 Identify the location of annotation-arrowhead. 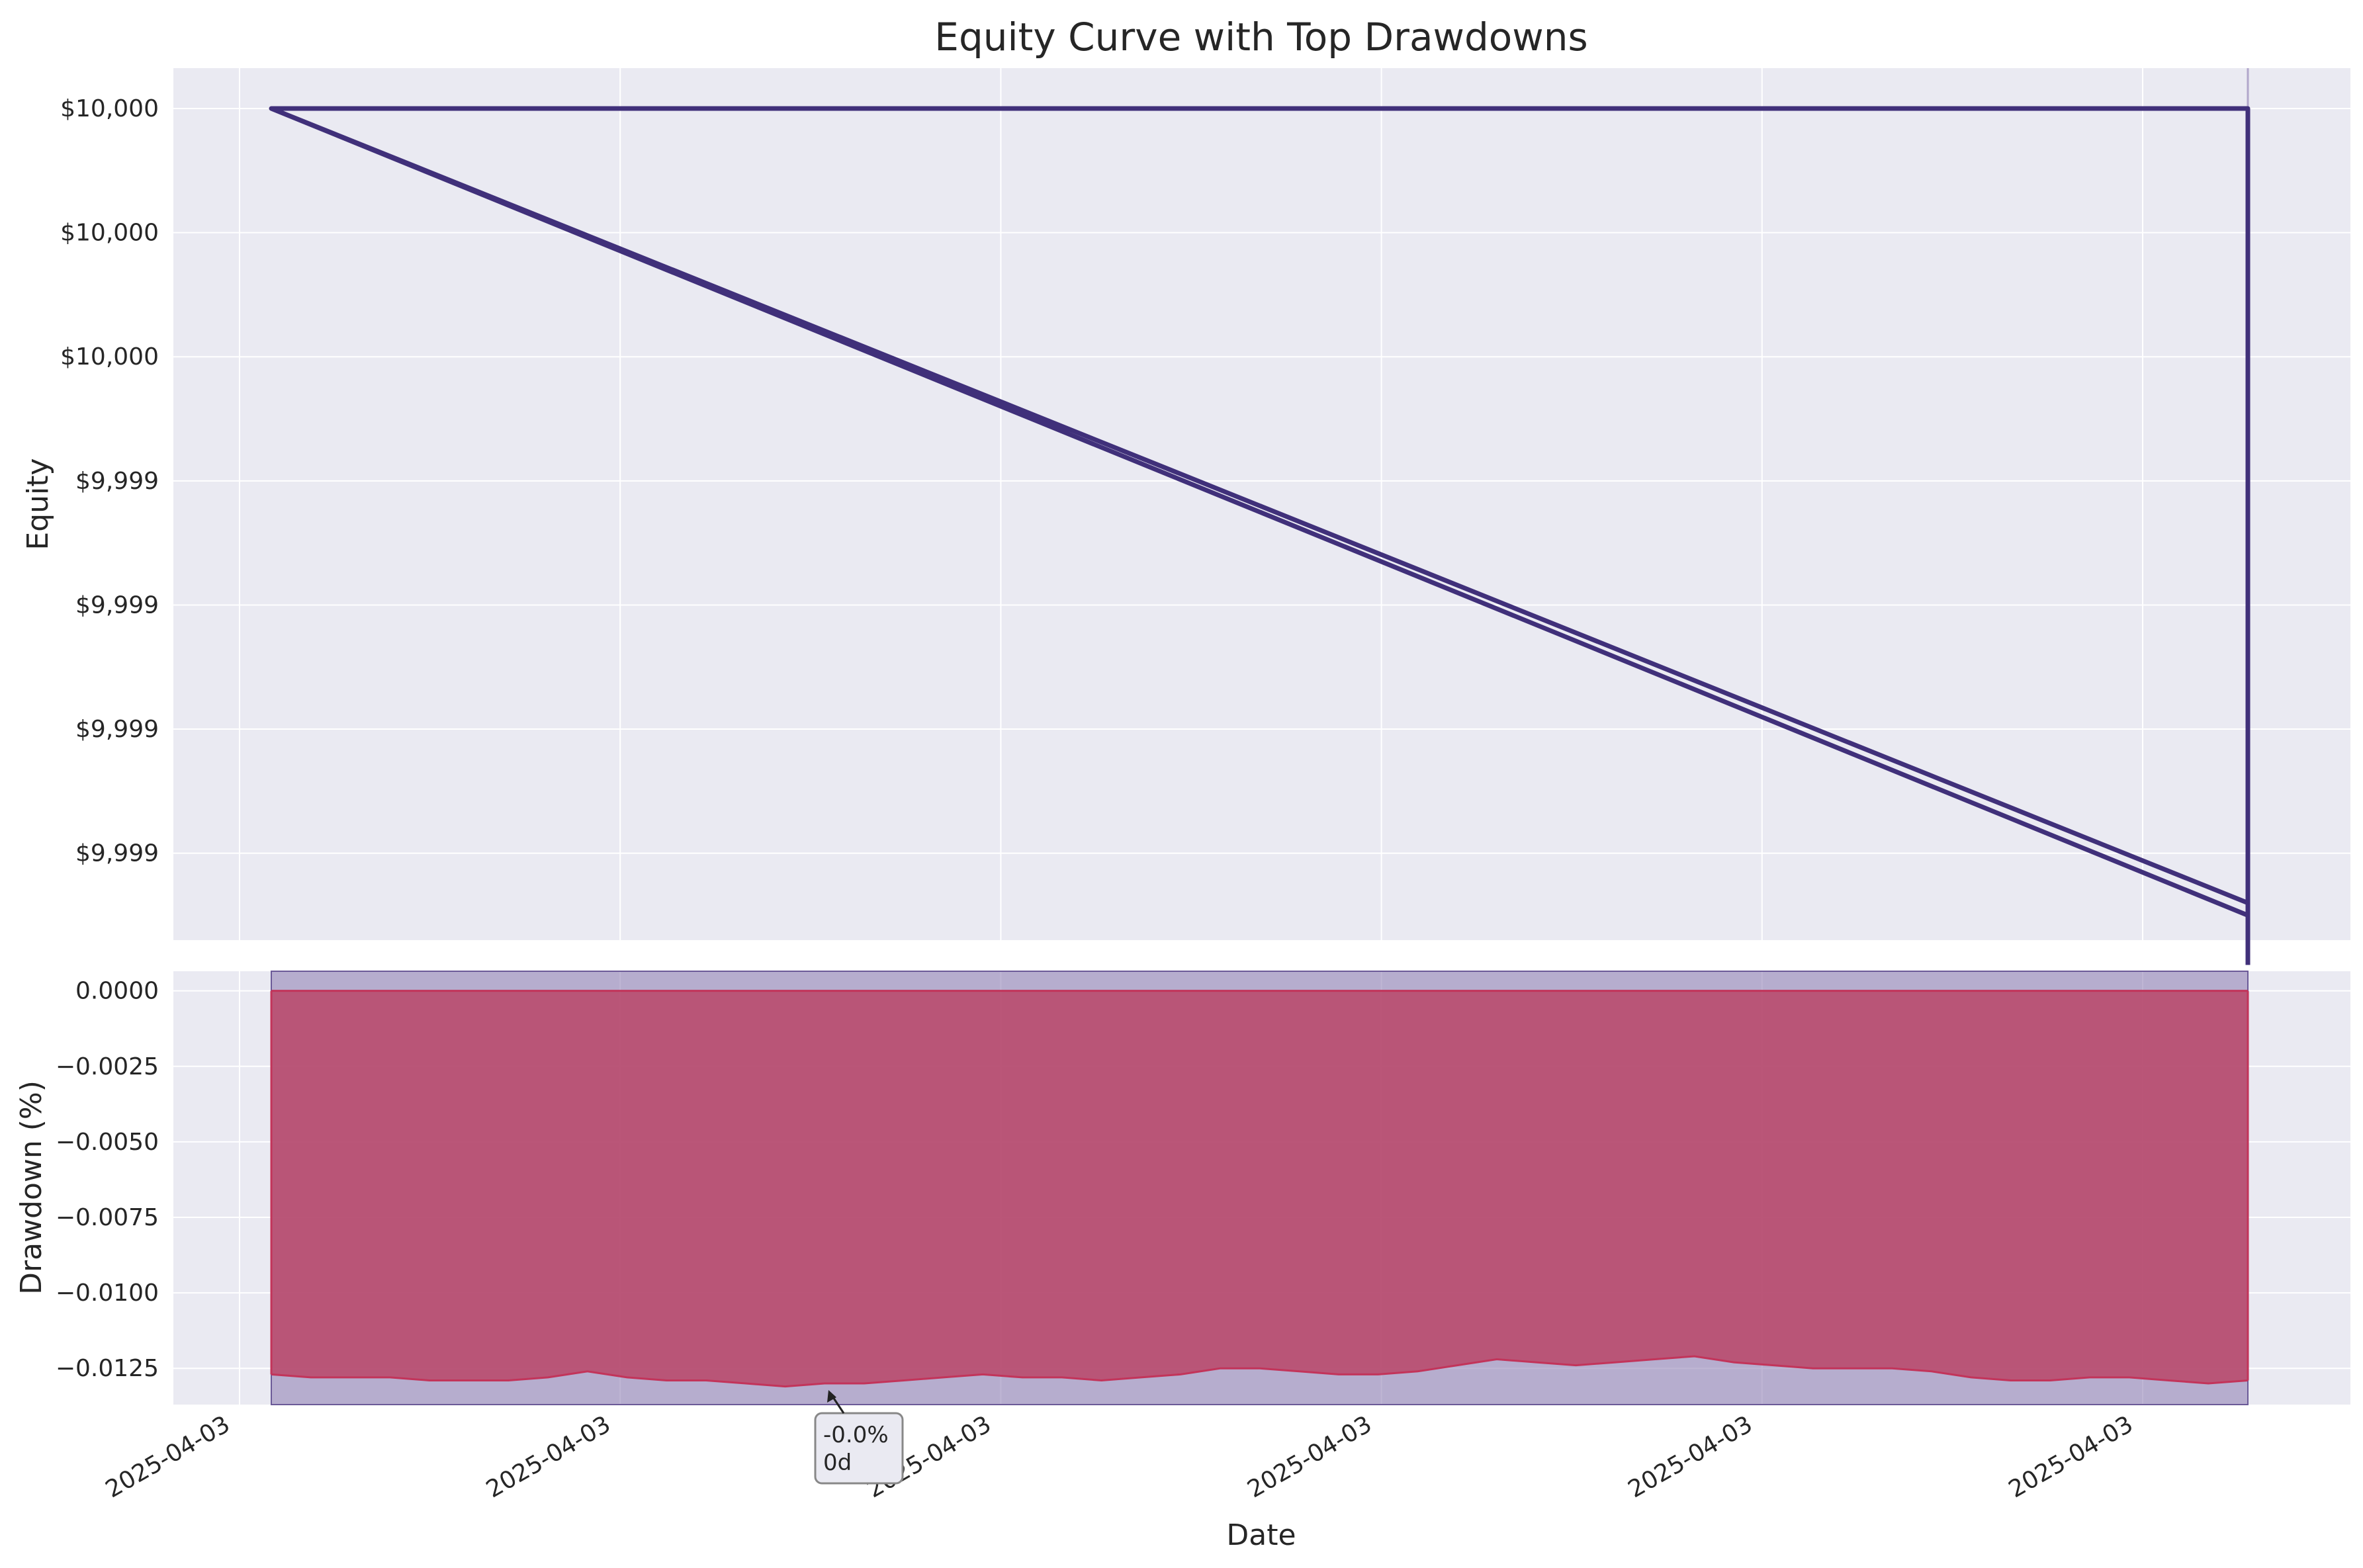
(831, 1396).